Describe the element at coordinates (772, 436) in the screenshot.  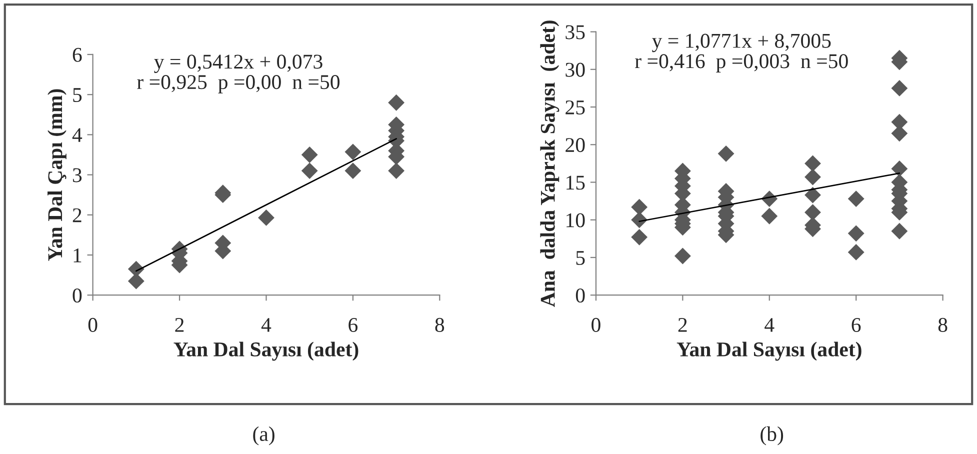
I see `text: (b)` at that location.